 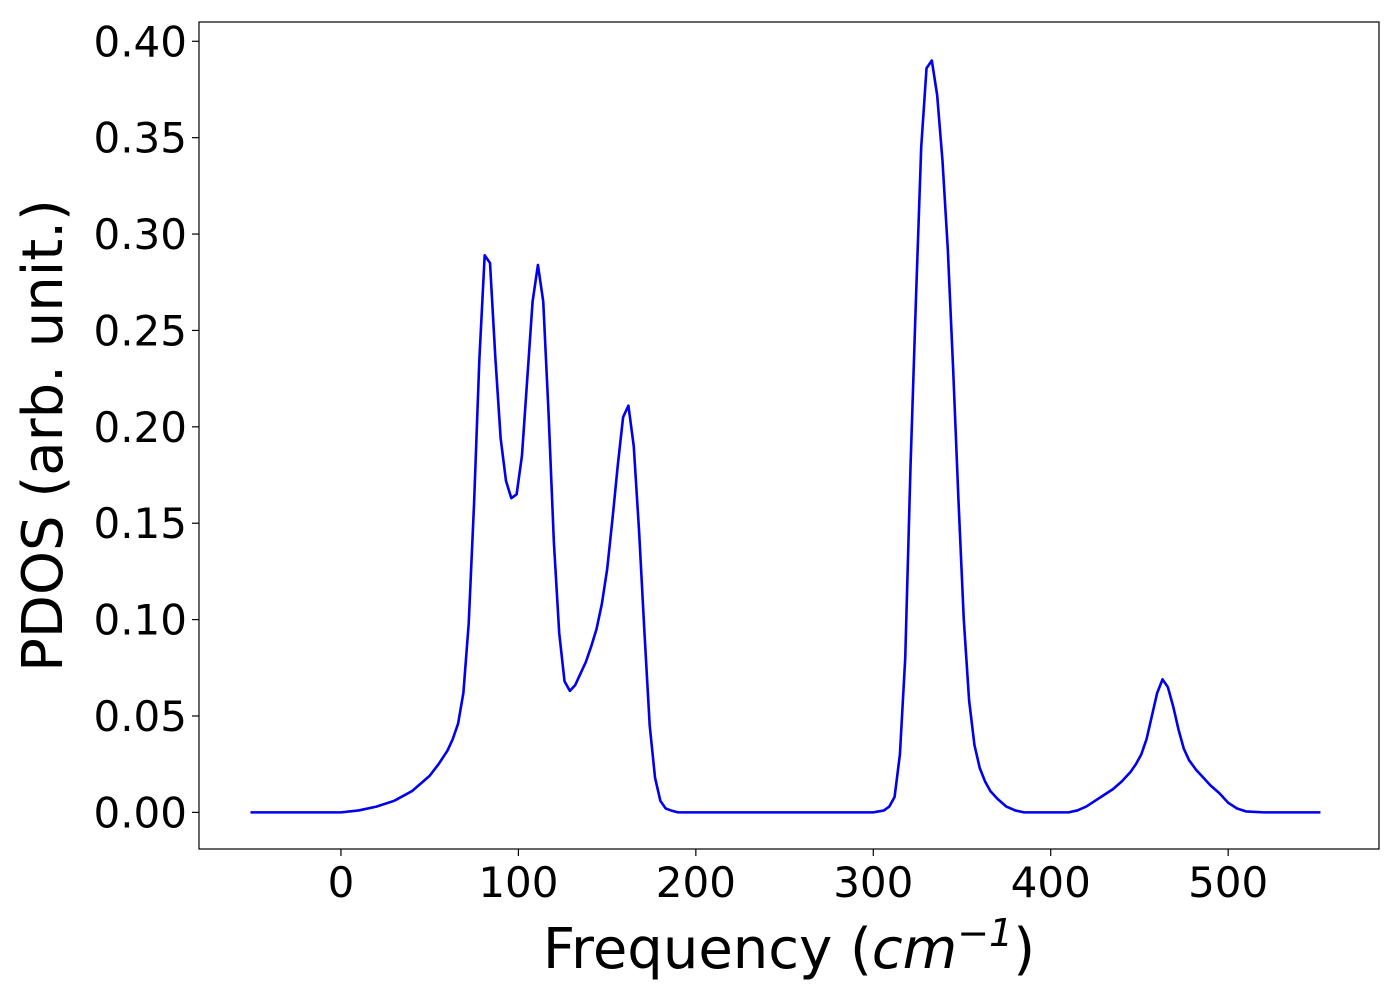 What do you see at coordinates (140, 138) in the screenshot?
I see `y-tick-label: 0.35` at bounding box center [140, 138].